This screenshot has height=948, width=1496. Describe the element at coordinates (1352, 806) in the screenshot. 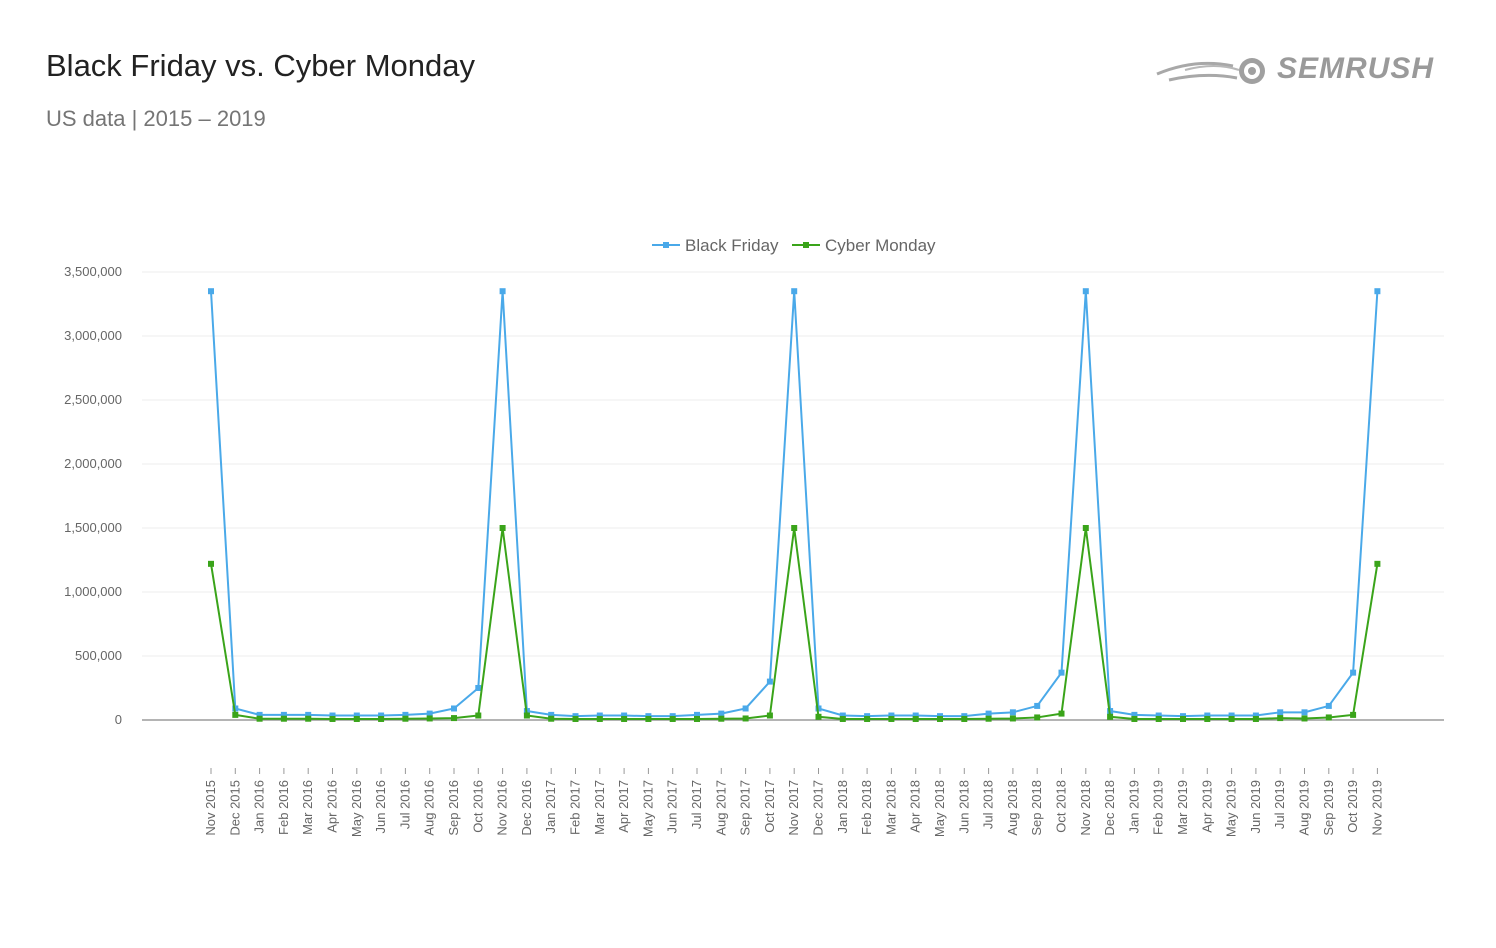

I see `x-tick-label: Oct 2019` at that location.